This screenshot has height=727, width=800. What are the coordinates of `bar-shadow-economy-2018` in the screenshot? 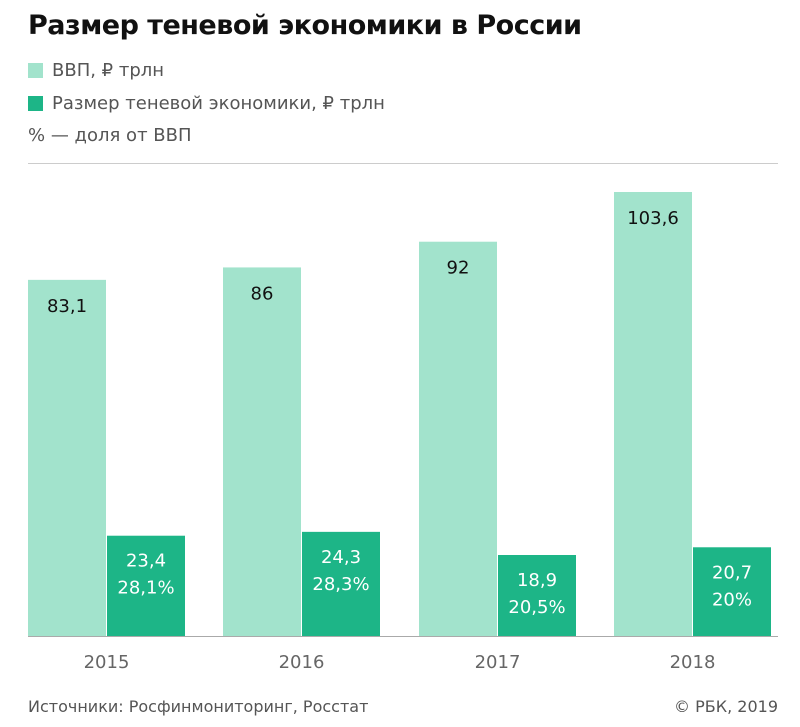 It's located at (732, 591).